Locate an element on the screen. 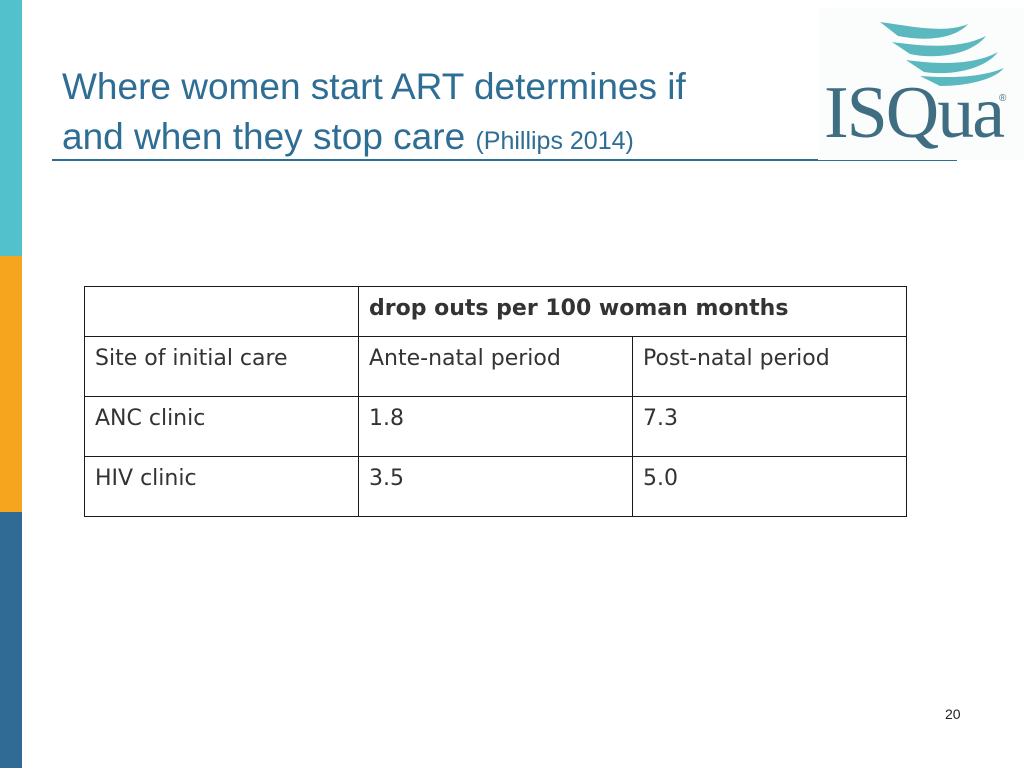  column-header-site: Site of initial care is located at coordinates (221, 366).